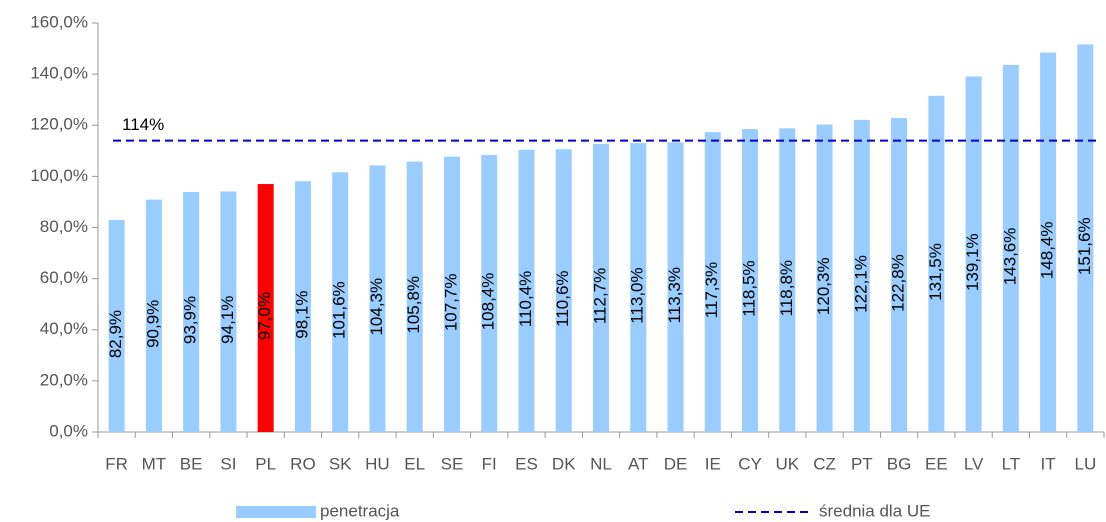 This screenshot has height=522, width=1106. I want to click on x-tick-label: EL, so click(414, 463).